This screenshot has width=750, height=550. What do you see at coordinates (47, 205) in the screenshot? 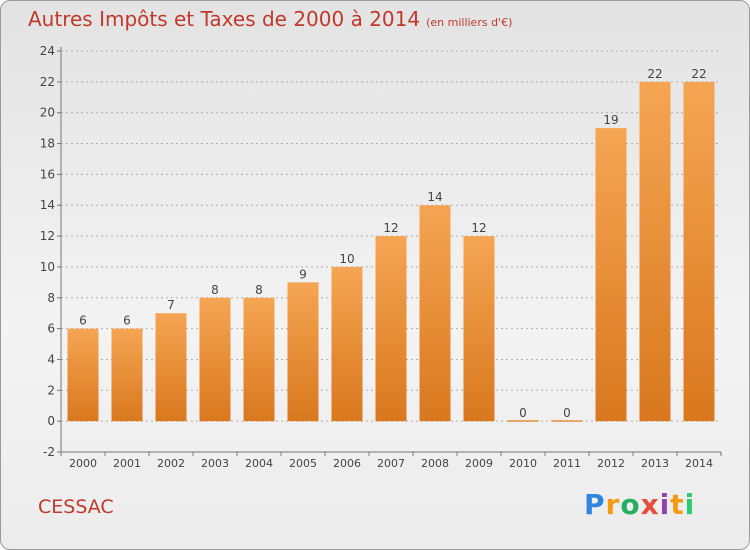
I see `y-tick-label: 14` at bounding box center [47, 205].